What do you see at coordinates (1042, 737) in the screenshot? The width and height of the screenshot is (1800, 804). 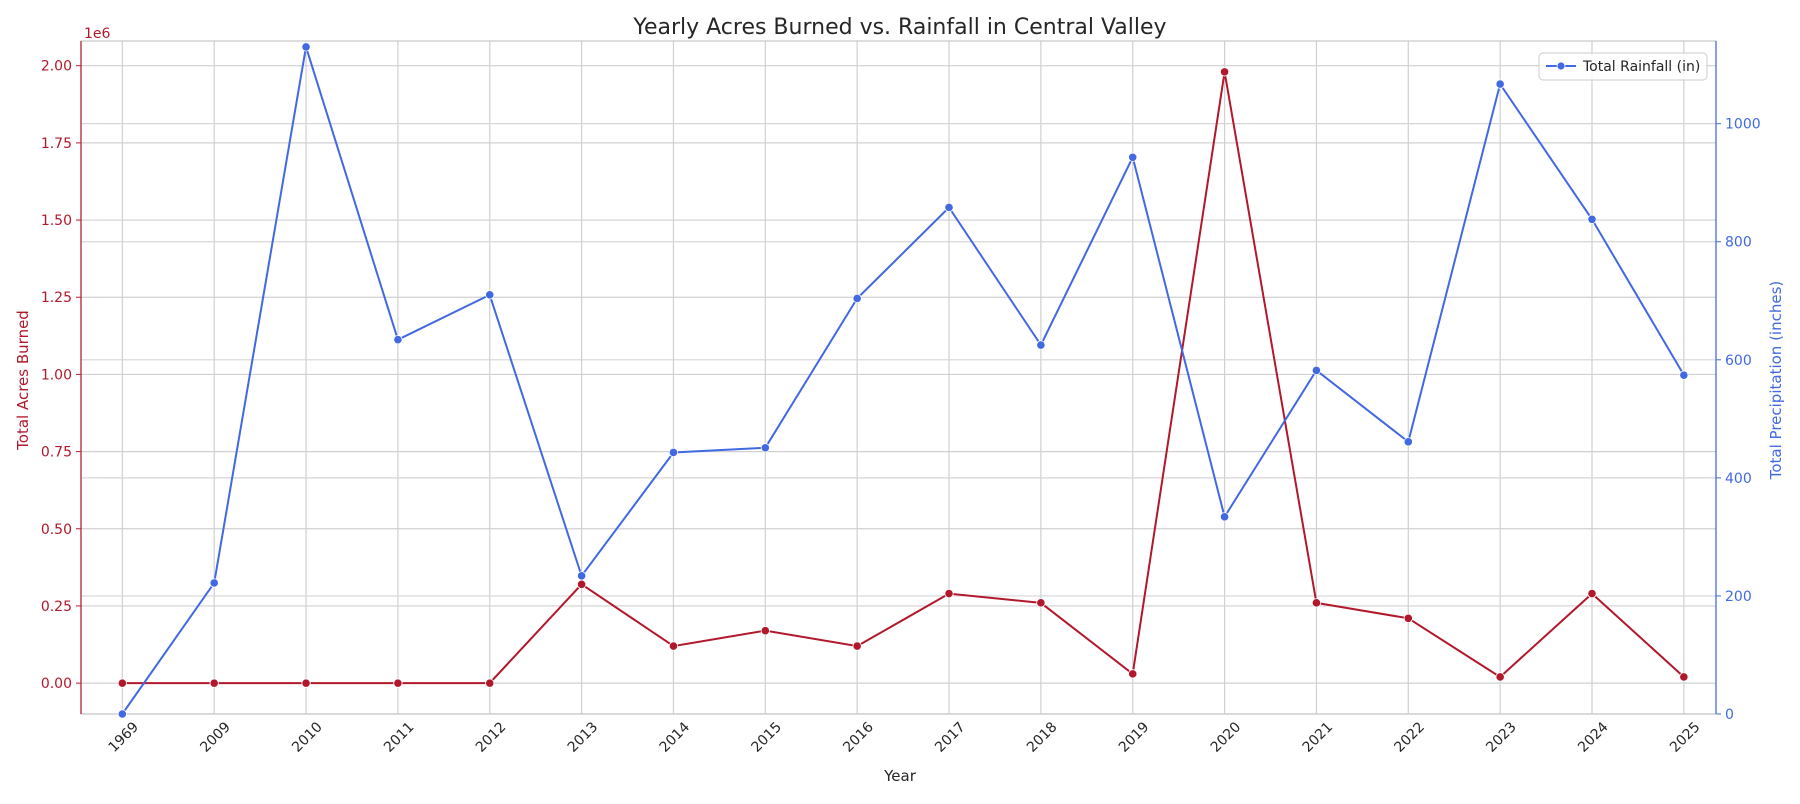 I see `x-tick-label: 2018` at bounding box center [1042, 737].